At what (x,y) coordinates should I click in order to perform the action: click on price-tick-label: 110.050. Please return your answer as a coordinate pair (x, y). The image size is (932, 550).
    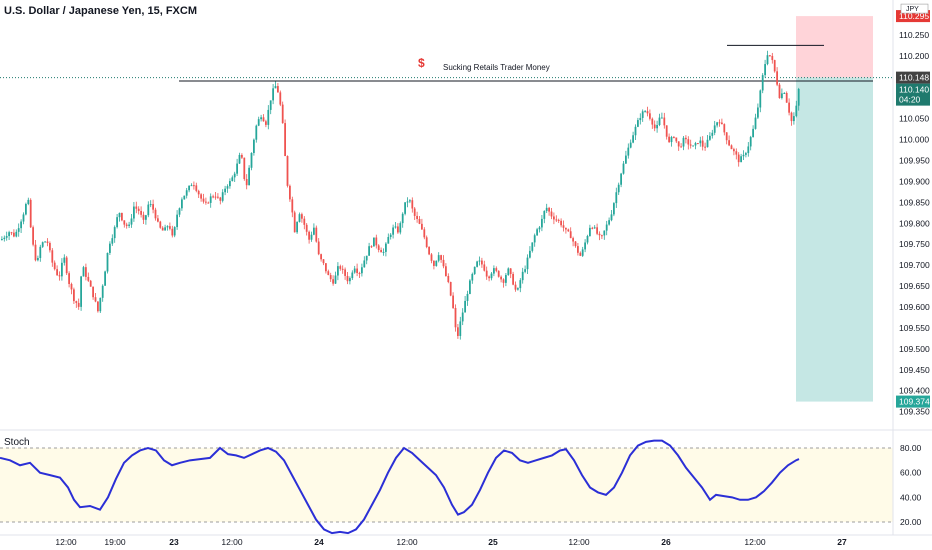
    Looking at the image, I should click on (914, 119).